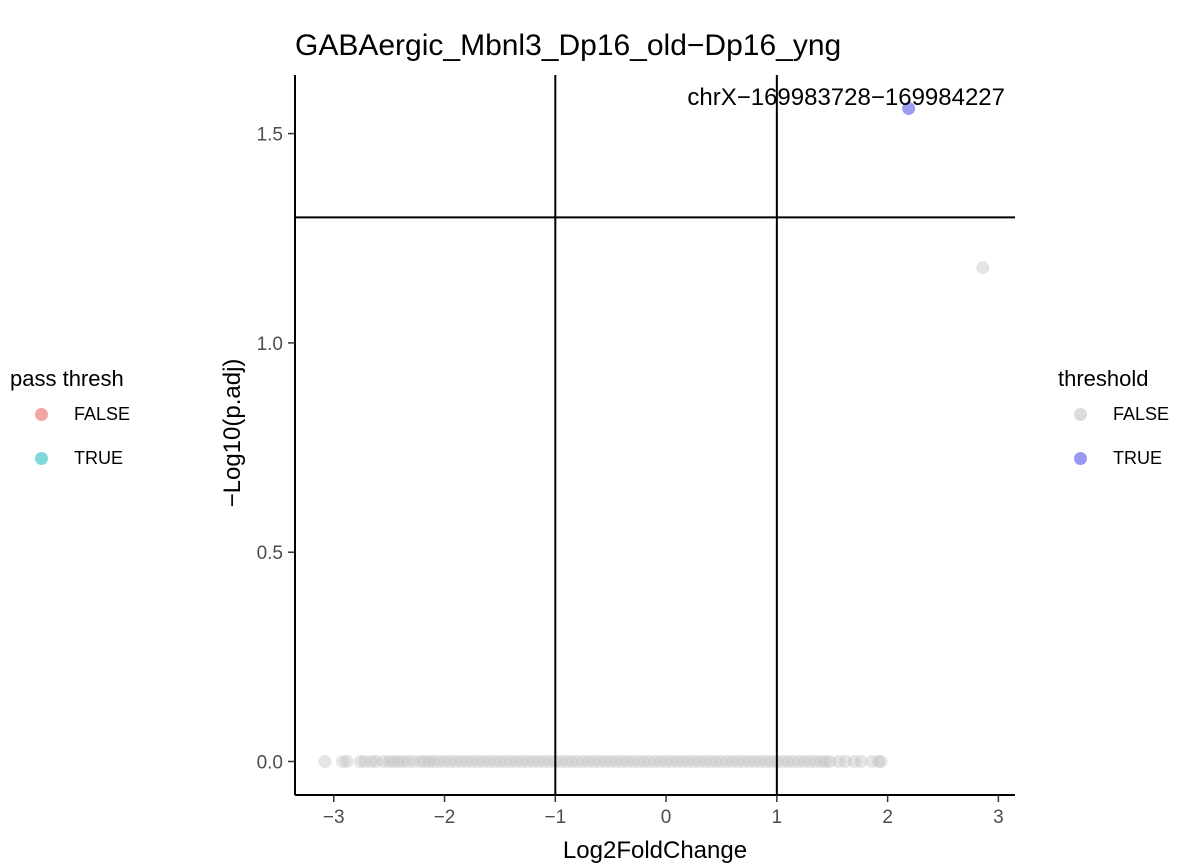  What do you see at coordinates (1080, 414) in the screenshot?
I see `legend-threshold-false-dot` at bounding box center [1080, 414].